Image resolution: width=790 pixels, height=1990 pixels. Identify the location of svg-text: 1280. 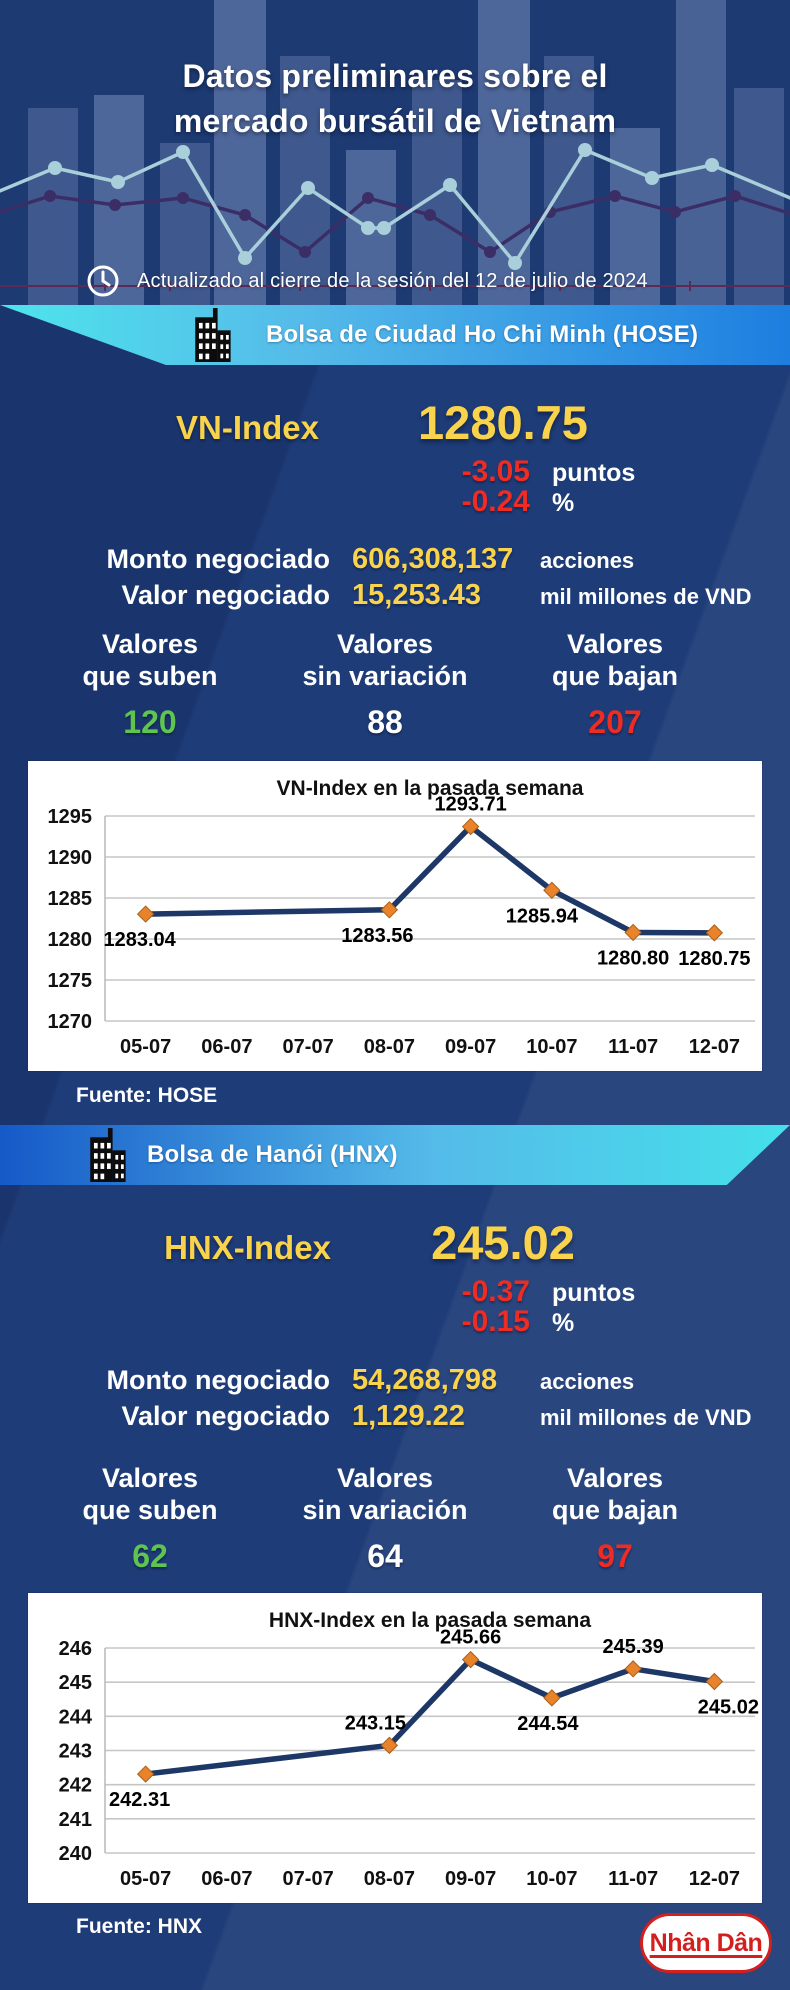
(70, 940).